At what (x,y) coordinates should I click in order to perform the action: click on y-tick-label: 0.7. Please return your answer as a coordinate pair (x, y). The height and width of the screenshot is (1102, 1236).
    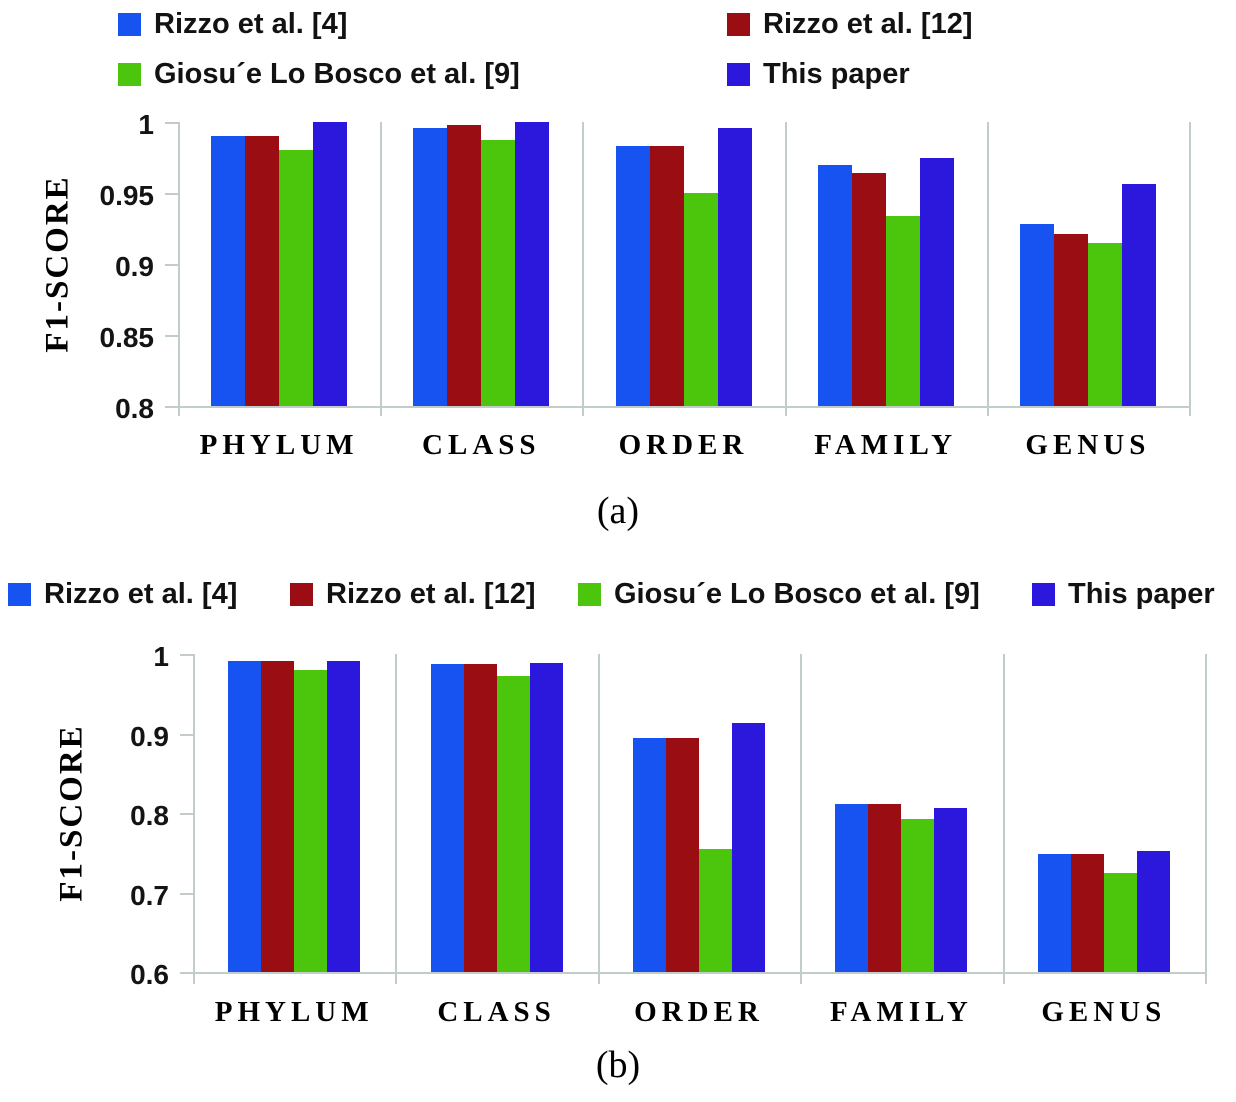
    Looking at the image, I should click on (149, 895).